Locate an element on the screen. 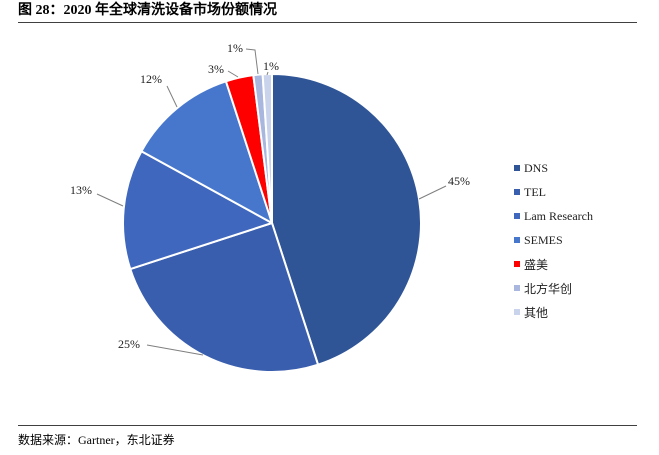  legend-item-lam-research: Lam Research is located at coordinates (579, 216).